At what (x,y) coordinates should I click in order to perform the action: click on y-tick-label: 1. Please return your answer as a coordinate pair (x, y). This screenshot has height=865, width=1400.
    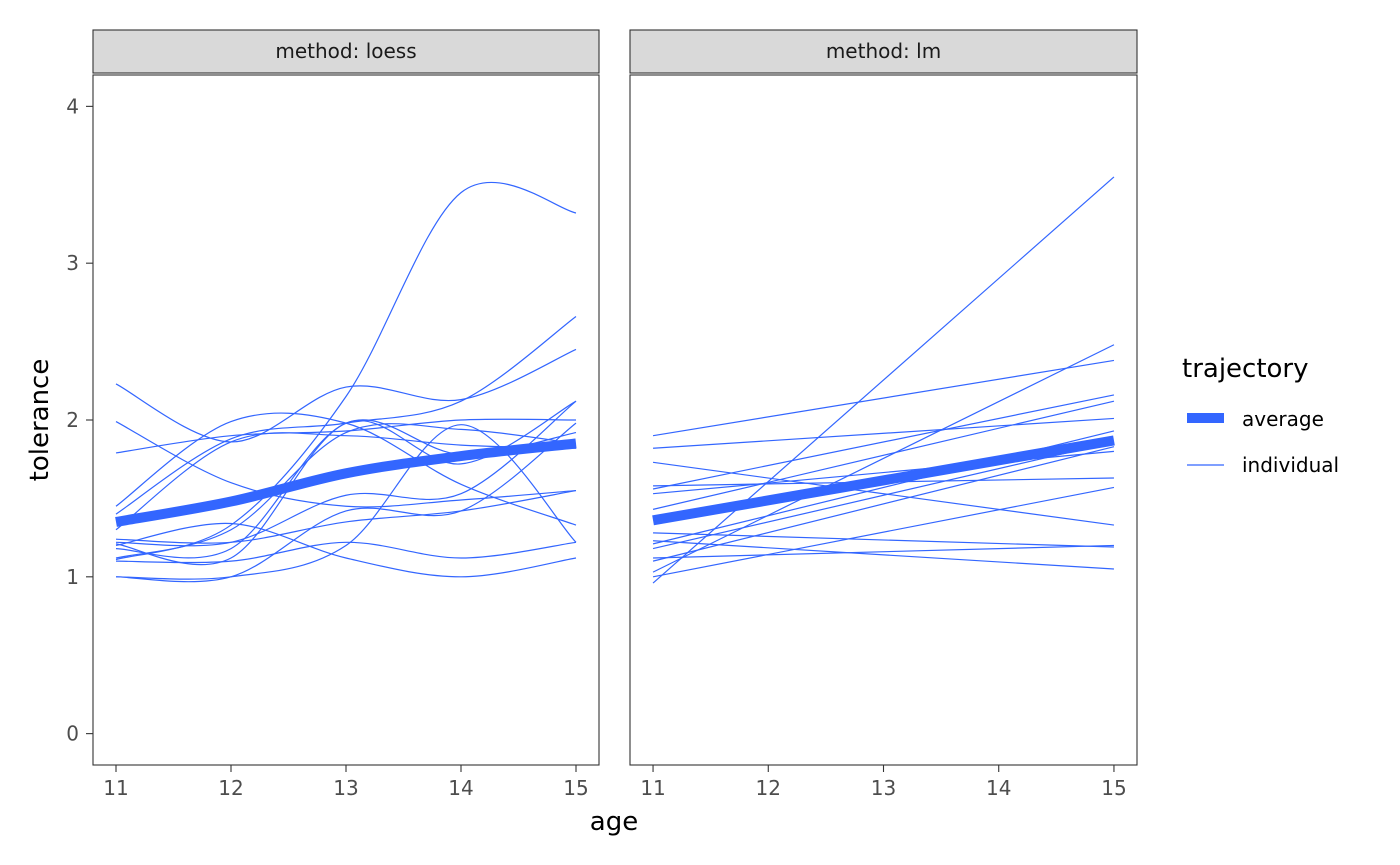
    Looking at the image, I should click on (72, 577).